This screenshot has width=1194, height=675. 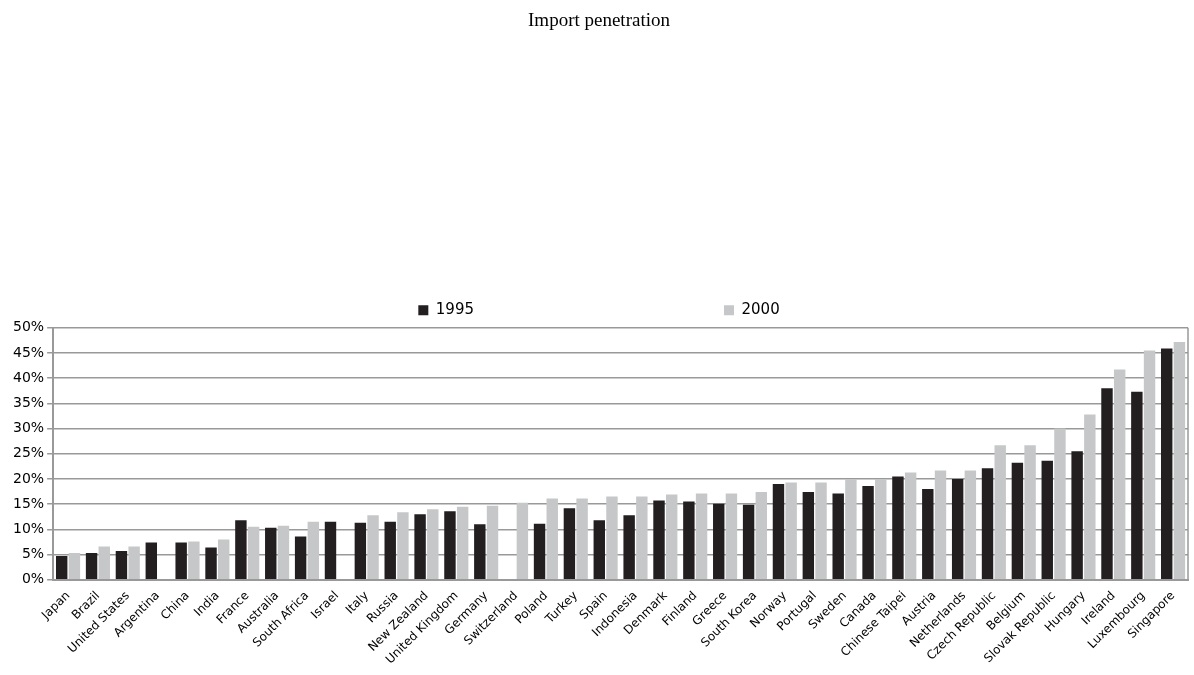 I want to click on y-tick-label: 0%, so click(x=33, y=578).